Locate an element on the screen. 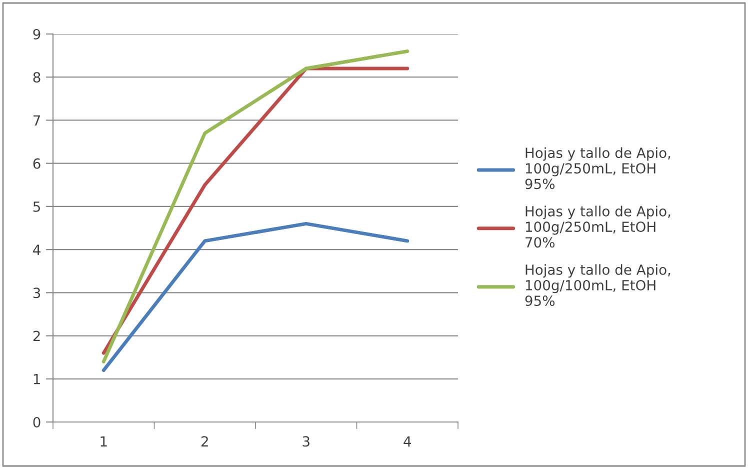  y-tick-label: 0 is located at coordinates (36, 422).